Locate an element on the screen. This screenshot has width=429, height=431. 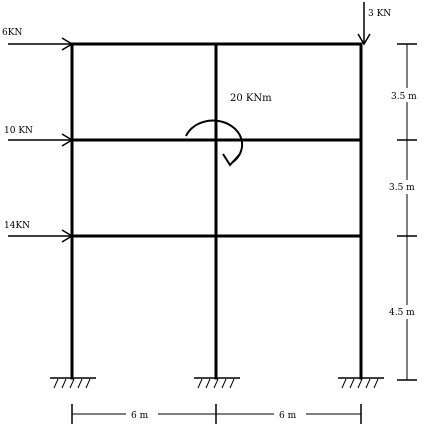
load-arrow-vertical is located at coordinates (364, 24).